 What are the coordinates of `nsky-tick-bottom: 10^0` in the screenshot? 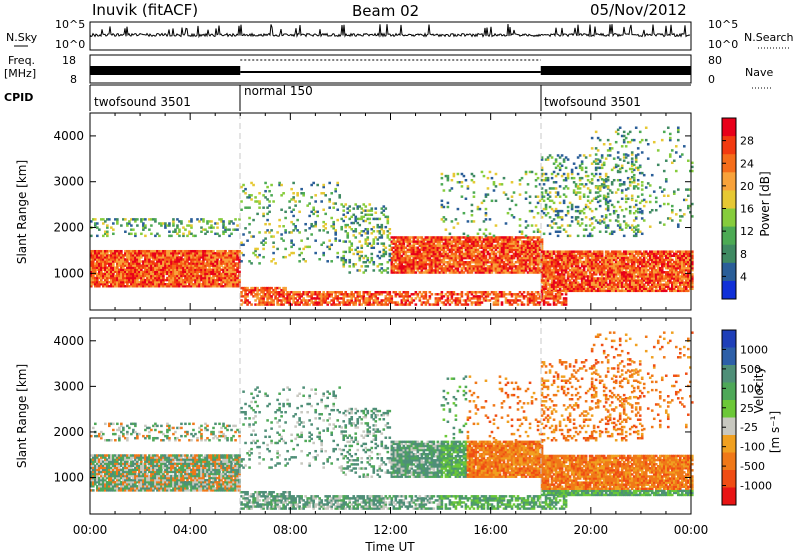 It's located at (70, 44).